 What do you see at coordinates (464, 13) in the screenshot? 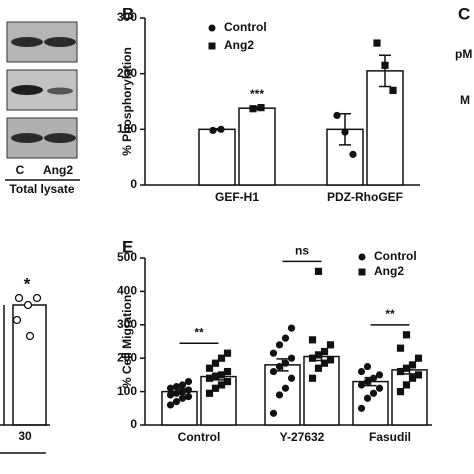
I see `panel-label: C` at bounding box center [464, 13].